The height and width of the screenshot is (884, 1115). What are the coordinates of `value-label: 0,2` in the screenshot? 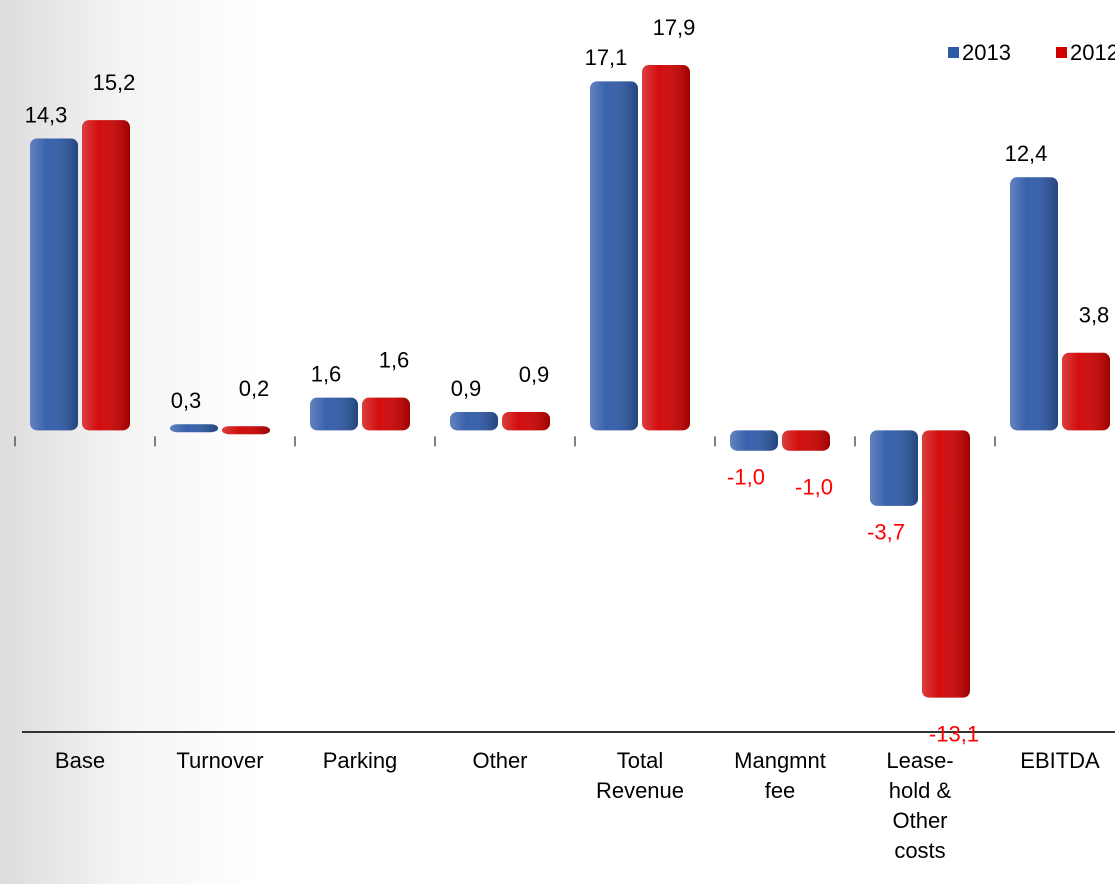 It's located at (254, 388).